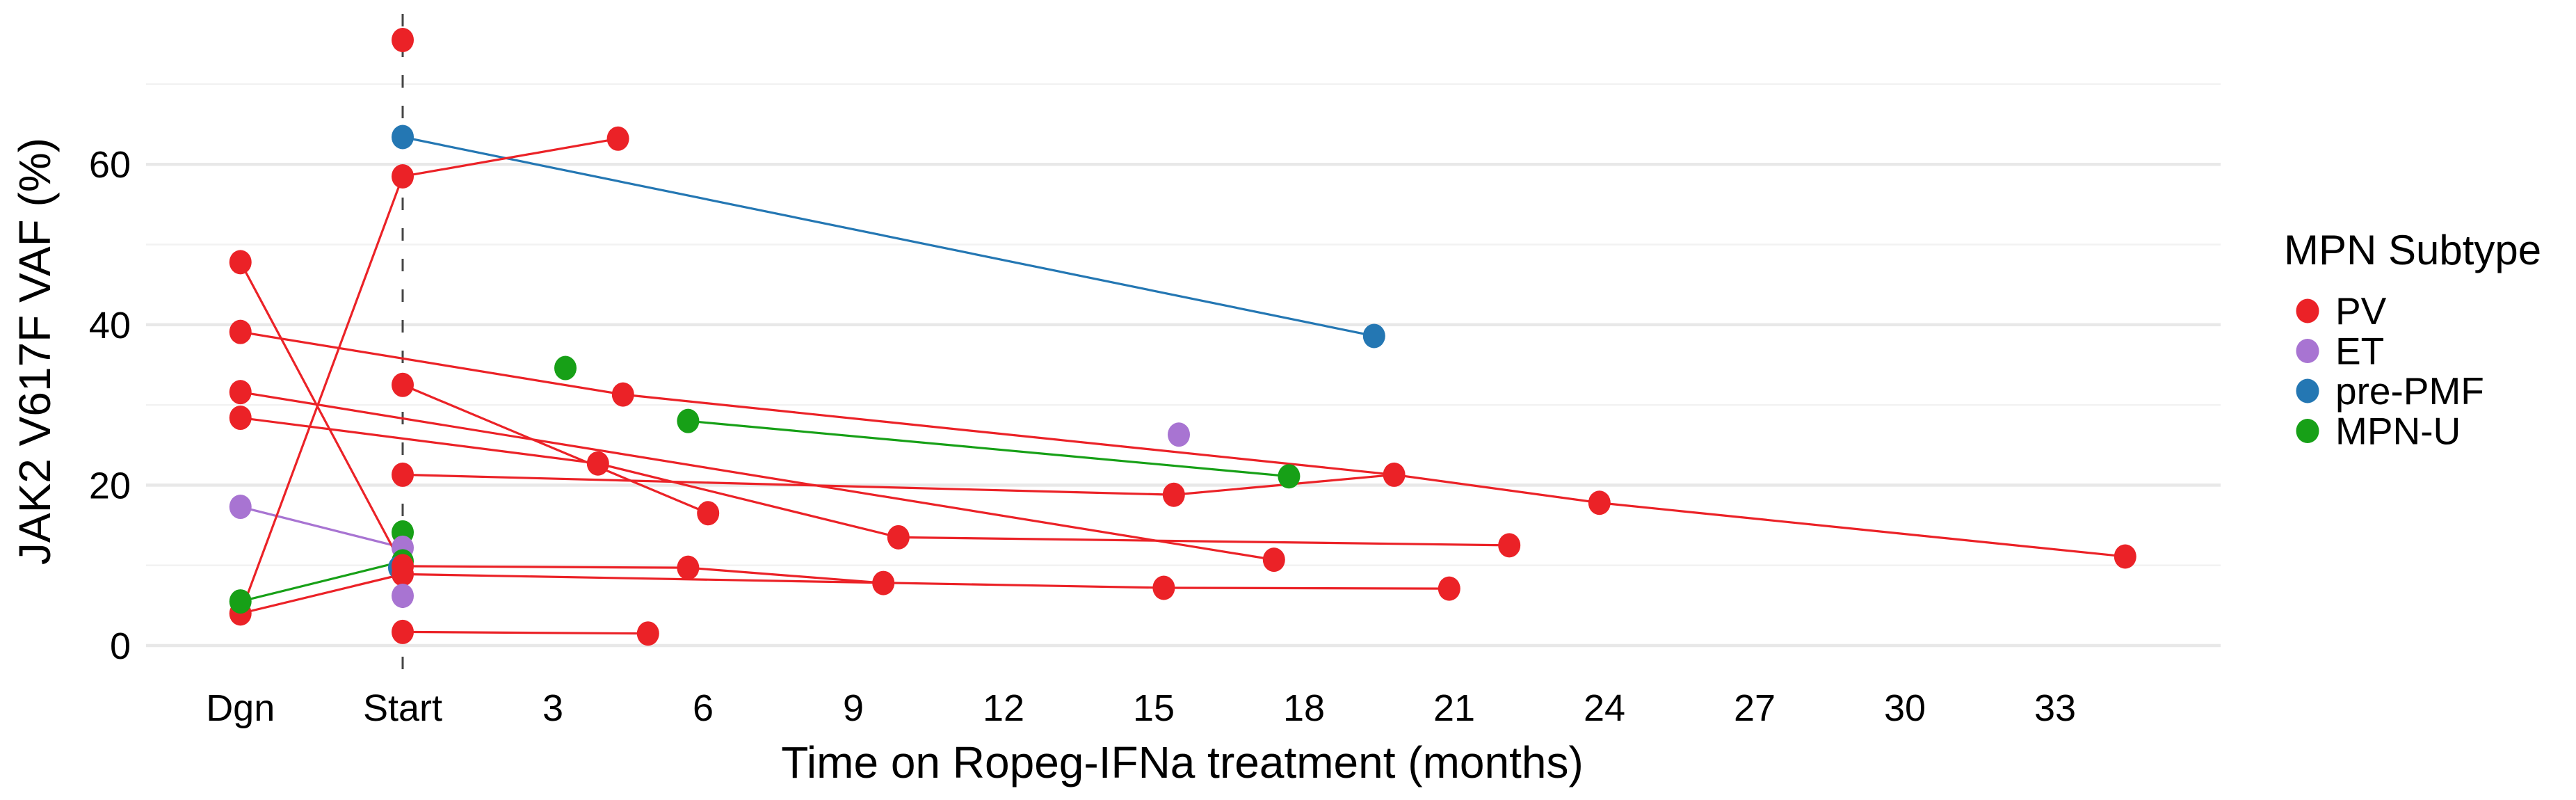 The width and height of the screenshot is (2576, 800). Describe the element at coordinates (853, 708) in the screenshot. I see `x-tick-label: 9` at that location.